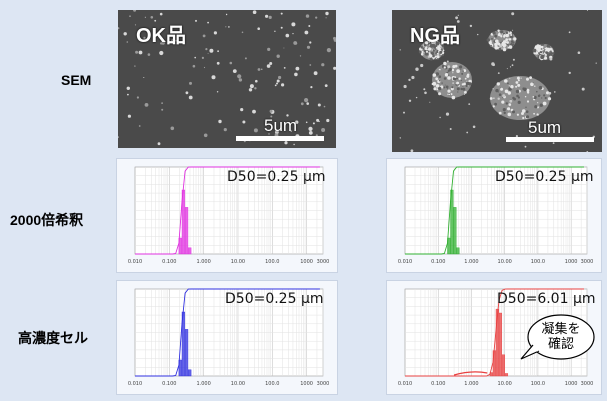 The height and width of the screenshot is (401, 607). I want to click on cumulative-curve, so click(227, 210).